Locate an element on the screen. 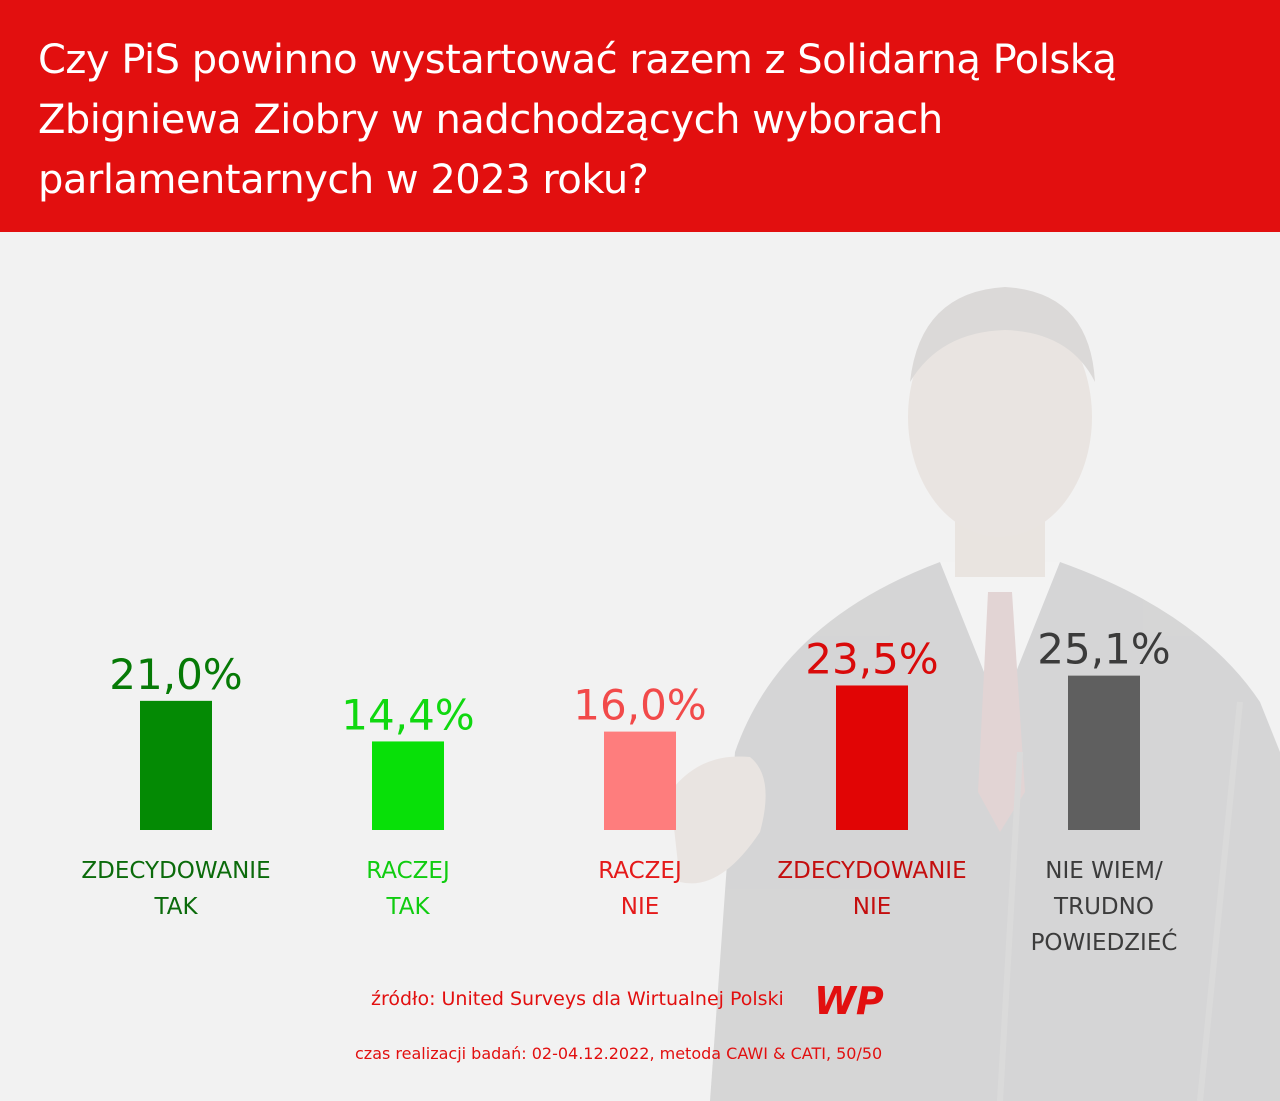 The height and width of the screenshot is (1101, 1280). photo-head is located at coordinates (1000, 417).